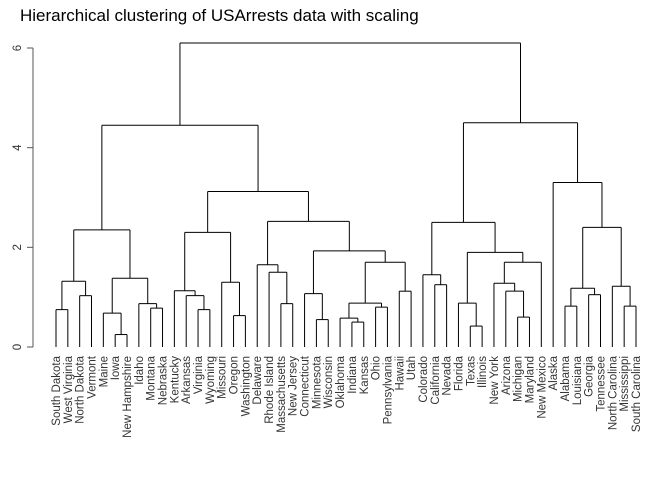  Describe the element at coordinates (459, 373) in the screenshot. I see `leaf-label-florida: Florida` at that location.